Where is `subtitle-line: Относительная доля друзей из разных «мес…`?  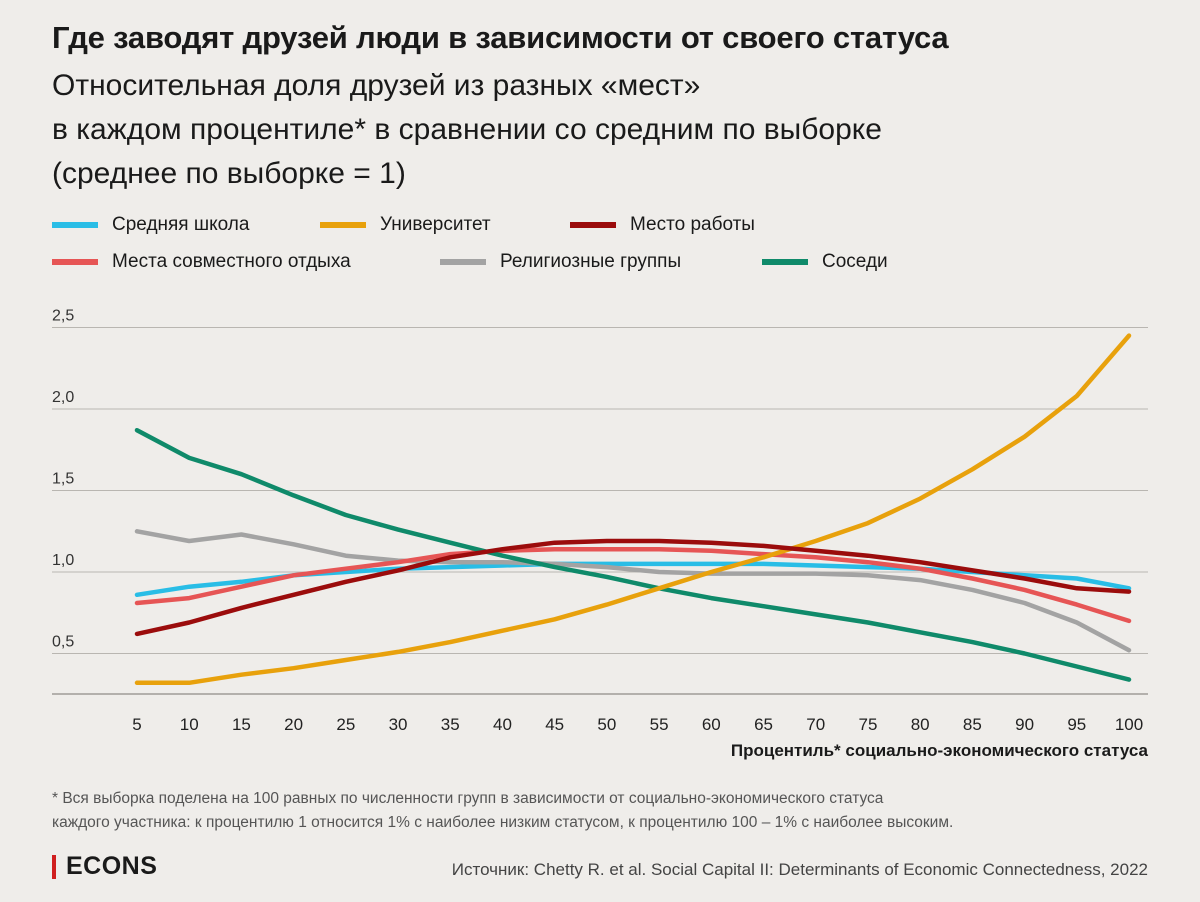 subtitle-line: Относительная доля друзей из разных «мес… is located at coordinates (376, 85).